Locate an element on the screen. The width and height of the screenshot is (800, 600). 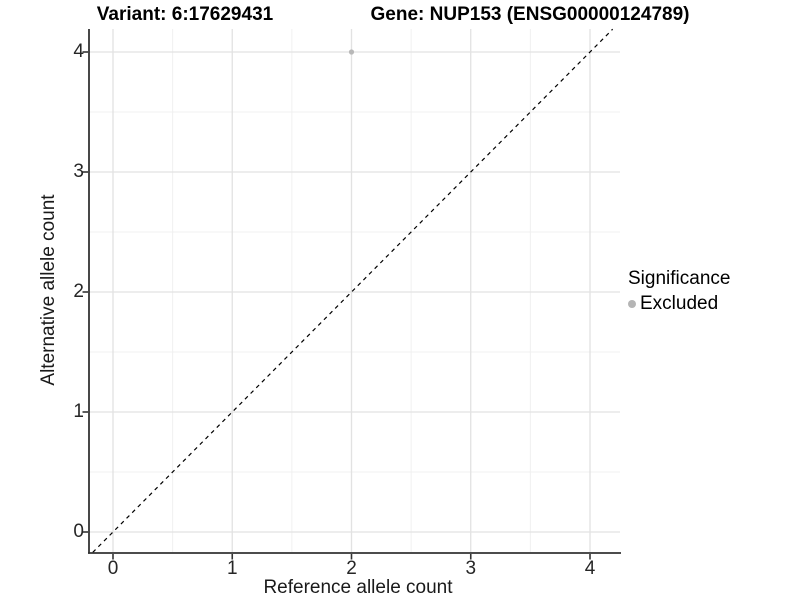
y-tick-label: 0 is located at coordinates (78, 531).